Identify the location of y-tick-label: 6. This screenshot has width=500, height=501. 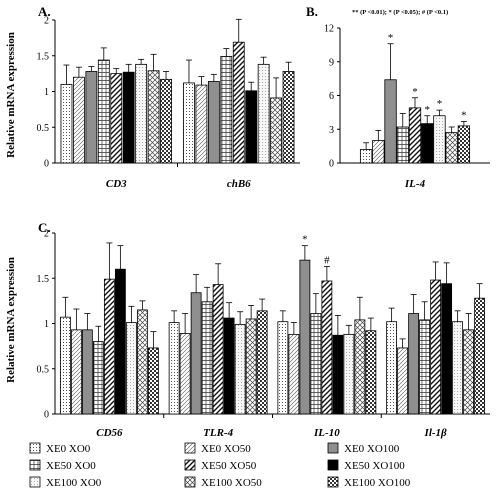
(331, 96).